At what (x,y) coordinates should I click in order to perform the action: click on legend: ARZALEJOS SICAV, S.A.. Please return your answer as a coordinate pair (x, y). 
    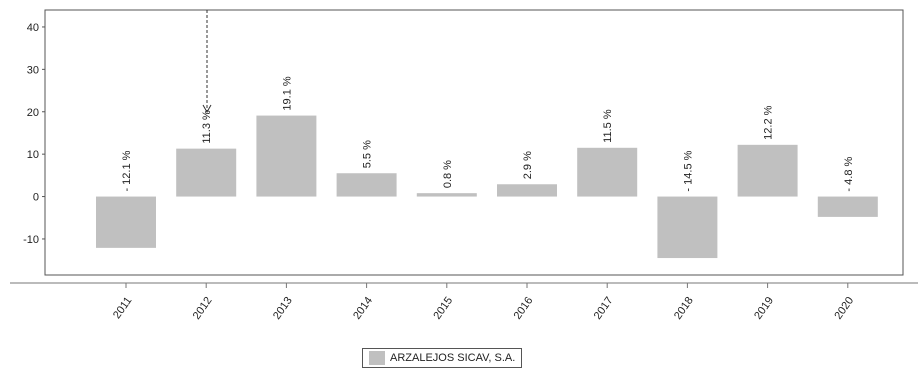
    Looking at the image, I should click on (442, 358).